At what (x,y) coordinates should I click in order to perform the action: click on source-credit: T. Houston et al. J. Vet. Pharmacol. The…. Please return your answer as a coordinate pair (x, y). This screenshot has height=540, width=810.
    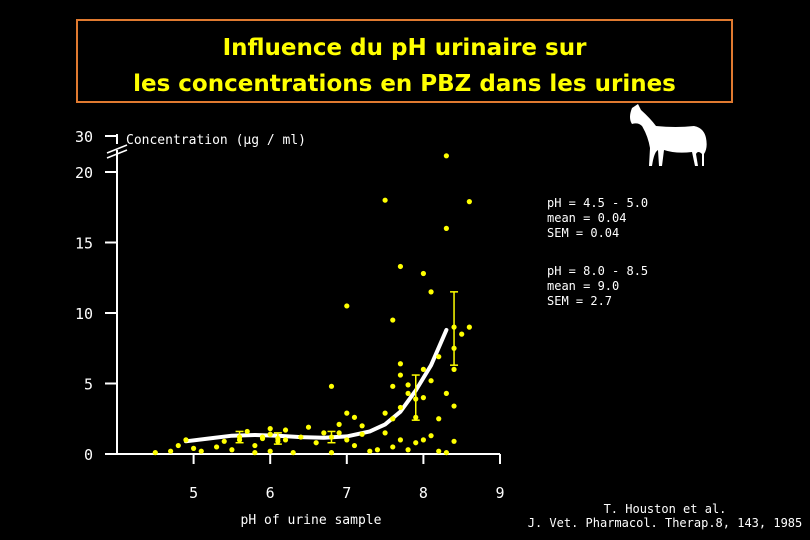
    Looking at the image, I should click on (665, 516).